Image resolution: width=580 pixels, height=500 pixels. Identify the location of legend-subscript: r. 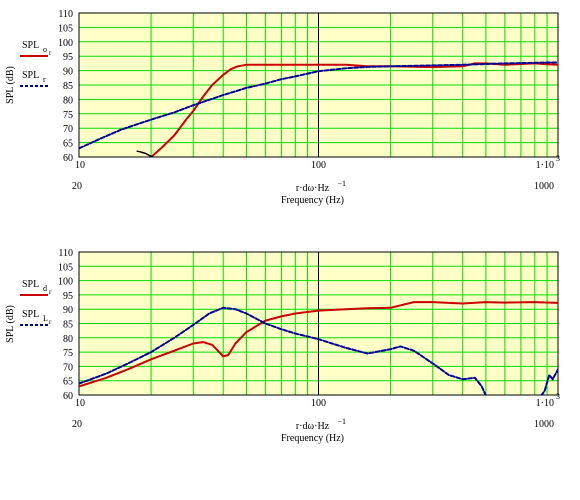
(44, 79).